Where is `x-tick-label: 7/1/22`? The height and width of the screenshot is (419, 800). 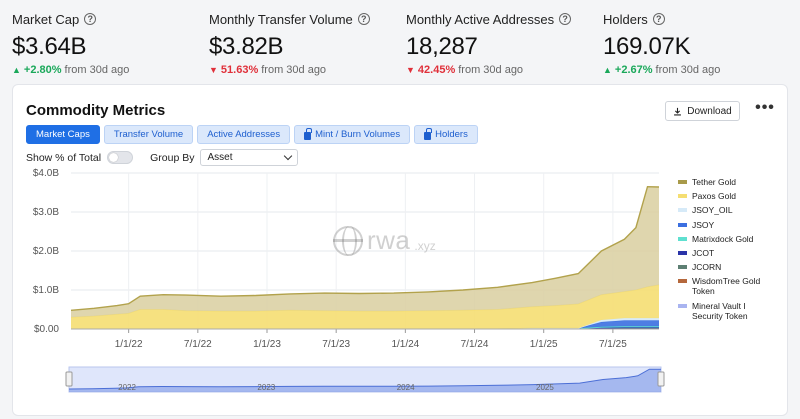 x-tick-label: 7/1/22 is located at coordinates (198, 344).